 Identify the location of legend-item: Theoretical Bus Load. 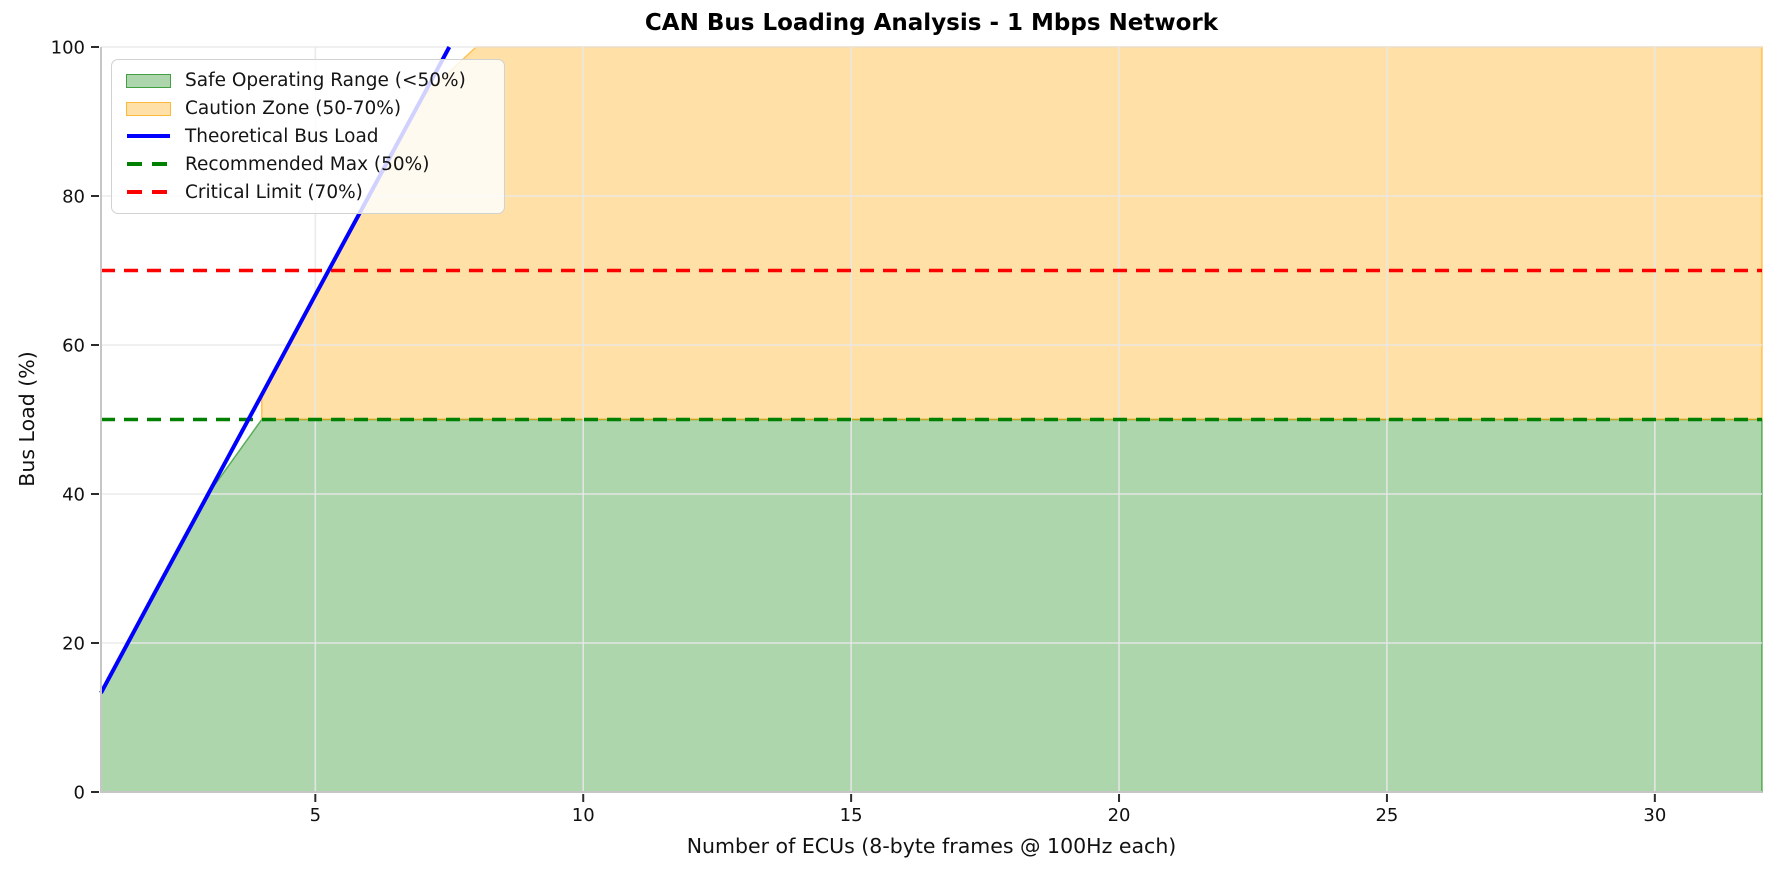
(308, 137).